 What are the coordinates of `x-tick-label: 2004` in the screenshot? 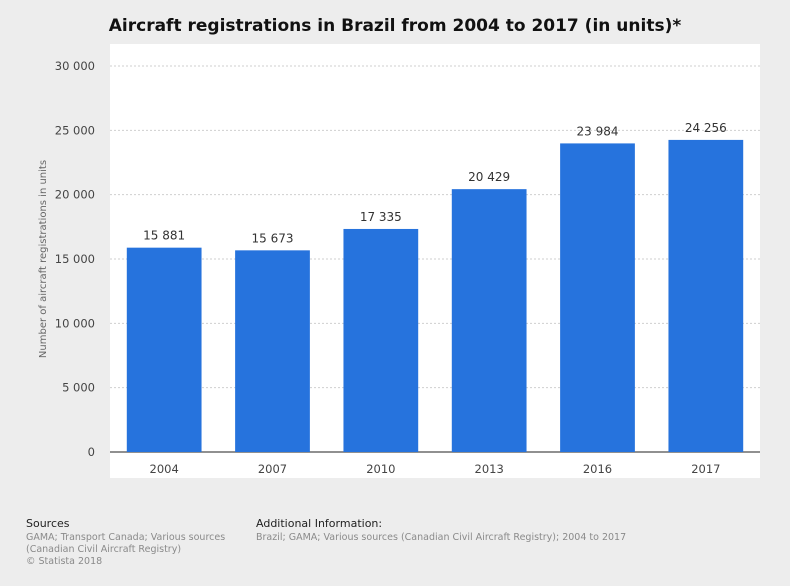 It's located at (164, 469).